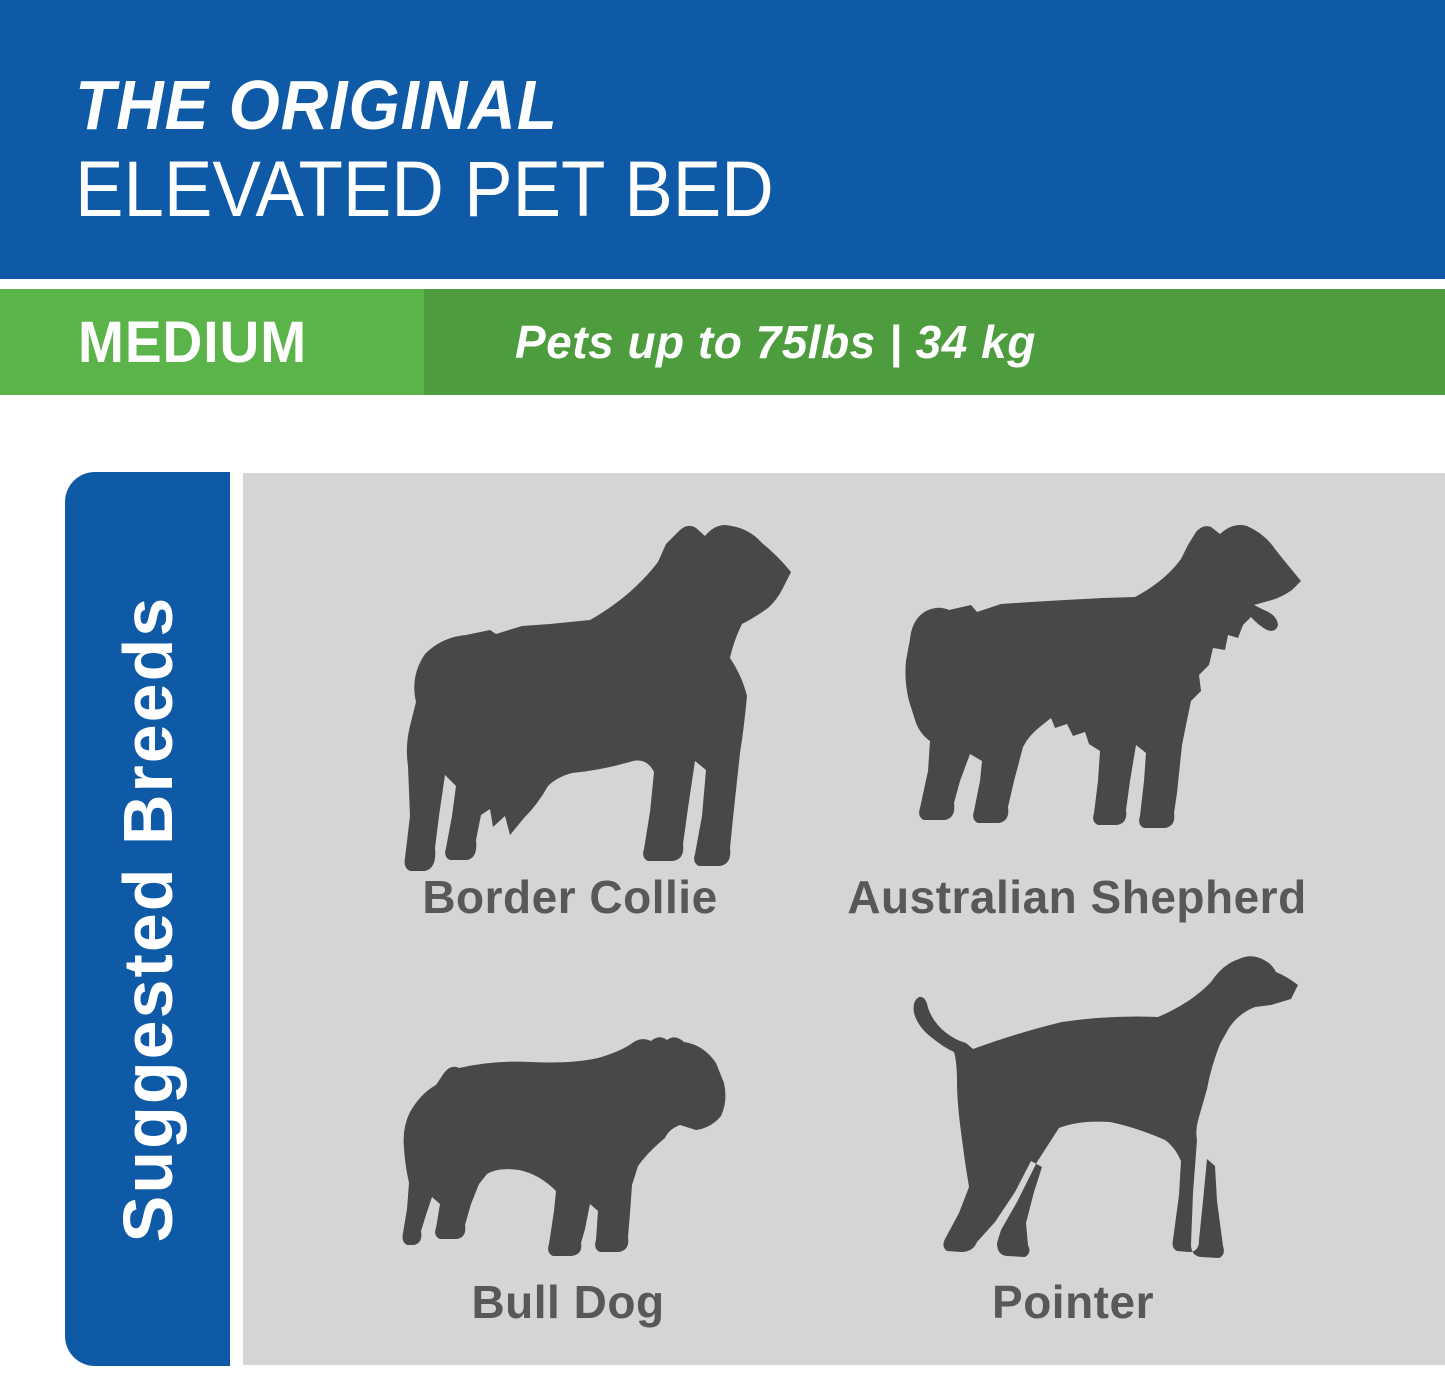 The height and width of the screenshot is (1374, 1445). I want to click on title-line-elevated-pet-bed: ELEVATED PET BED, so click(424, 188).